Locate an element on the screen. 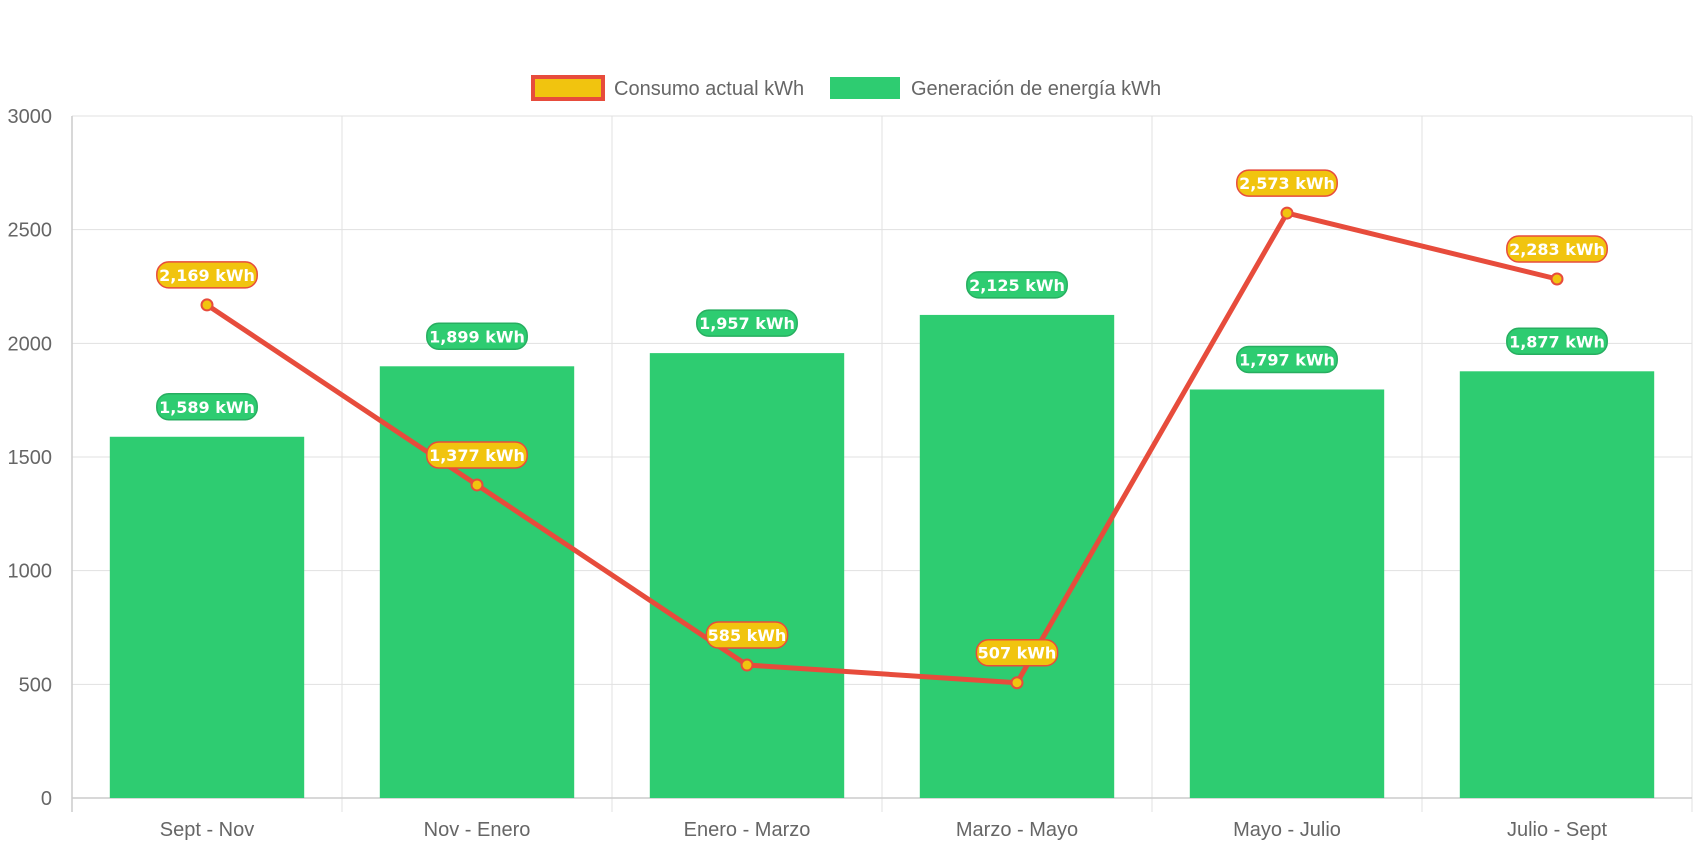  line-data-label: 2,573 kWh is located at coordinates (1287, 183).